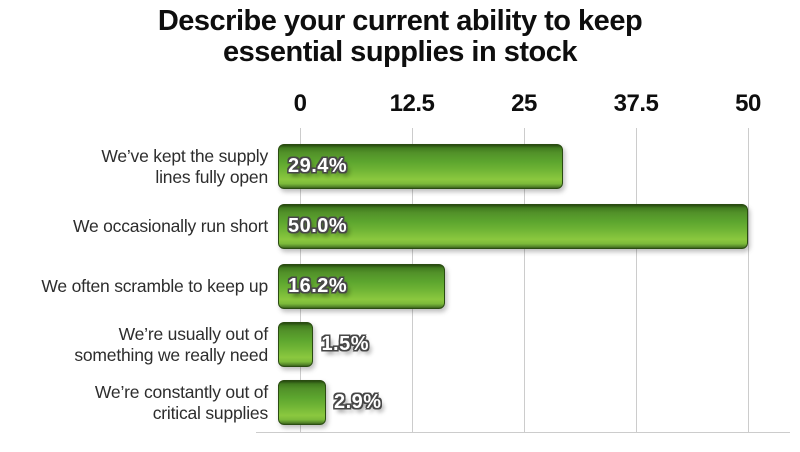 The width and height of the screenshot is (800, 452). Describe the element at coordinates (318, 226) in the screenshot. I see `bar-value-label: 50.0%` at that location.